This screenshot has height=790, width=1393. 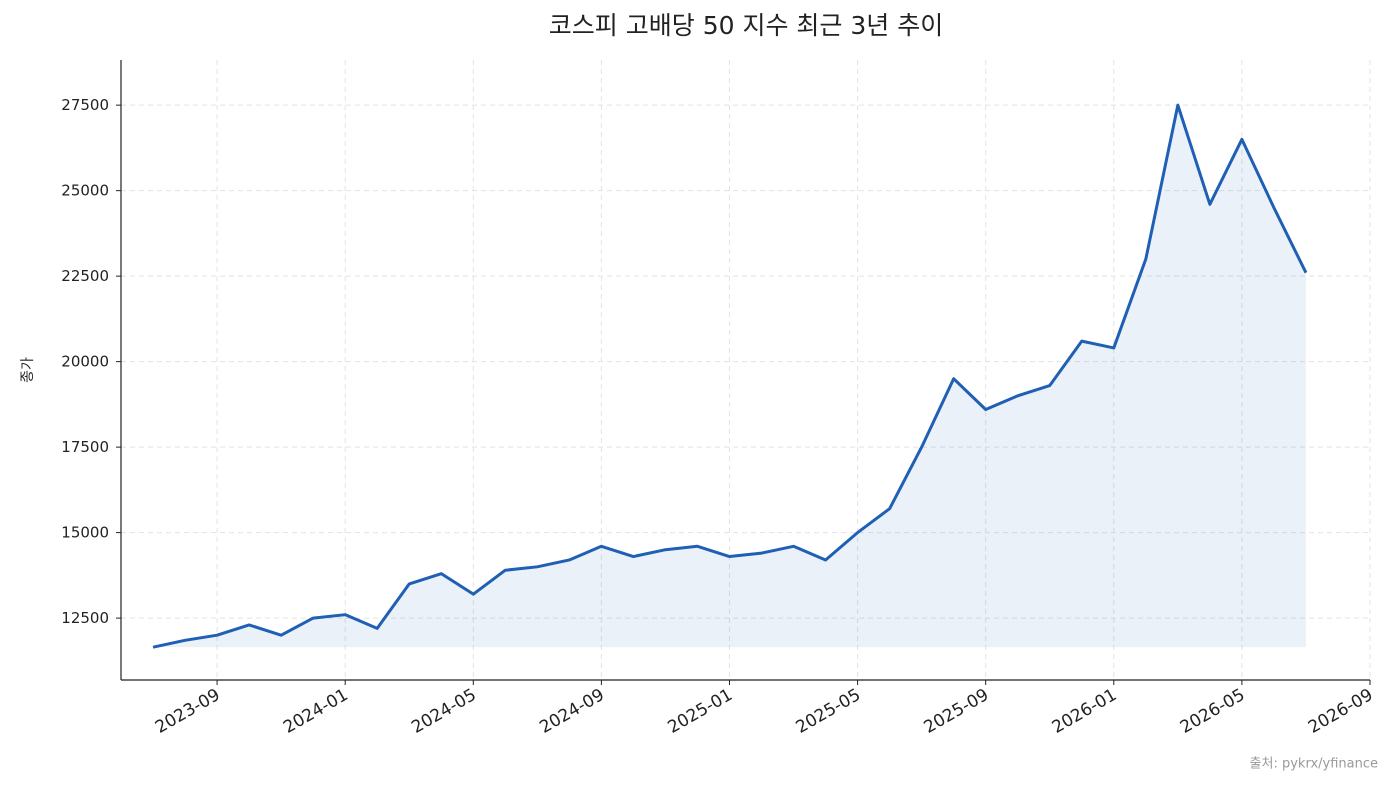 I want to click on x-tick-label: 2026-05, so click(x=1213, y=711).